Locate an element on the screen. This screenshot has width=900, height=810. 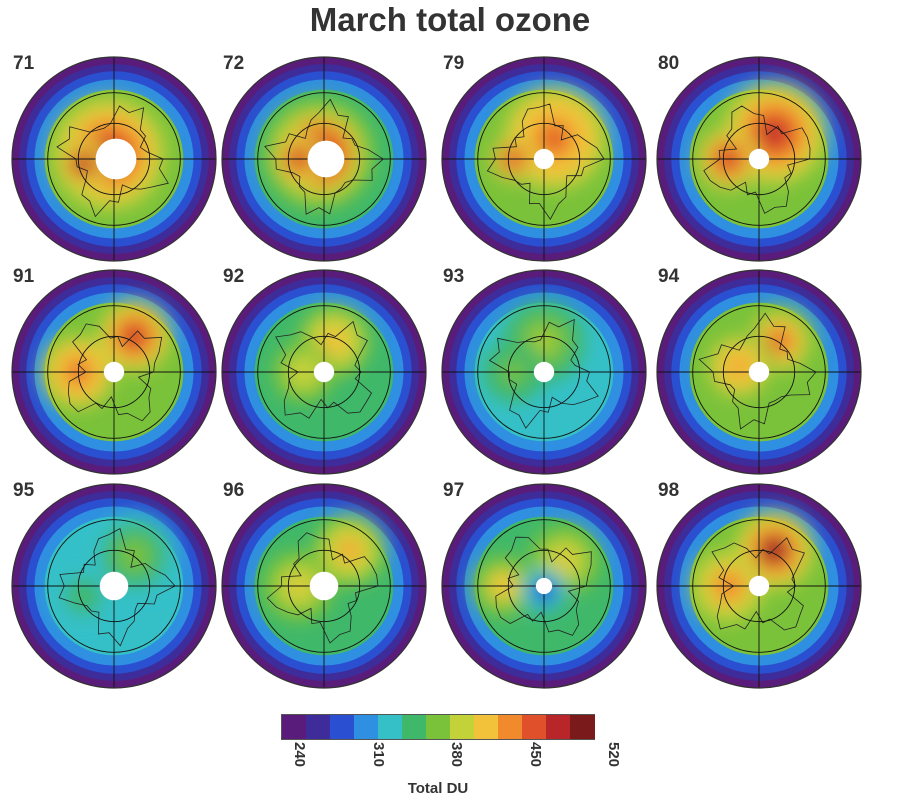
year-label: 95 is located at coordinates (24, 491).